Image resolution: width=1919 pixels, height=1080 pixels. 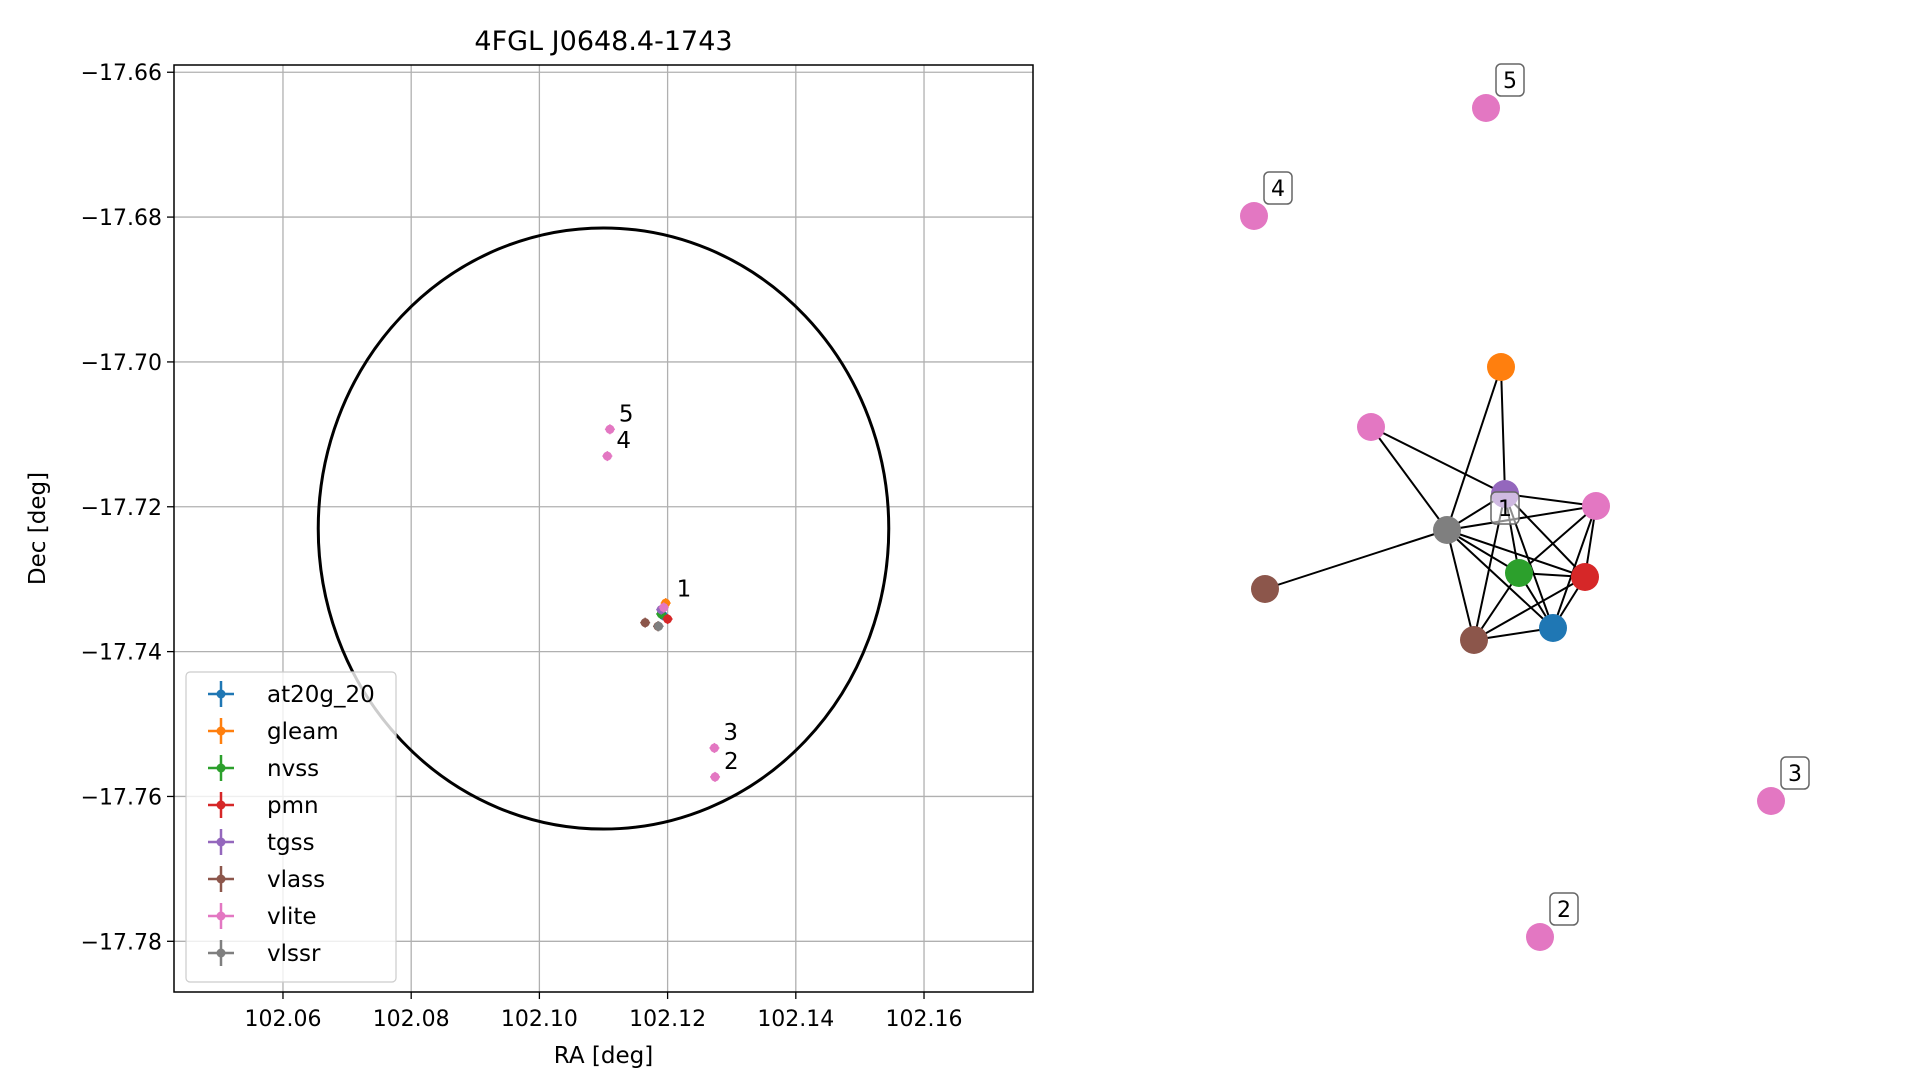 What do you see at coordinates (264, 953) in the screenshot?
I see `legend-entry-vlssr: vlssr` at bounding box center [264, 953].